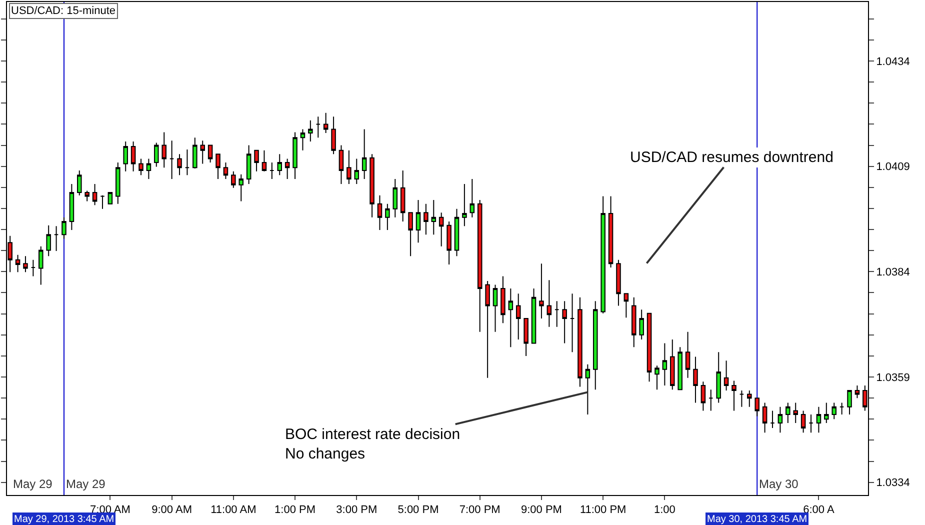 This screenshot has width=925, height=525. Describe the element at coordinates (33, 484) in the screenshot. I see `annotation: May 29` at that location.